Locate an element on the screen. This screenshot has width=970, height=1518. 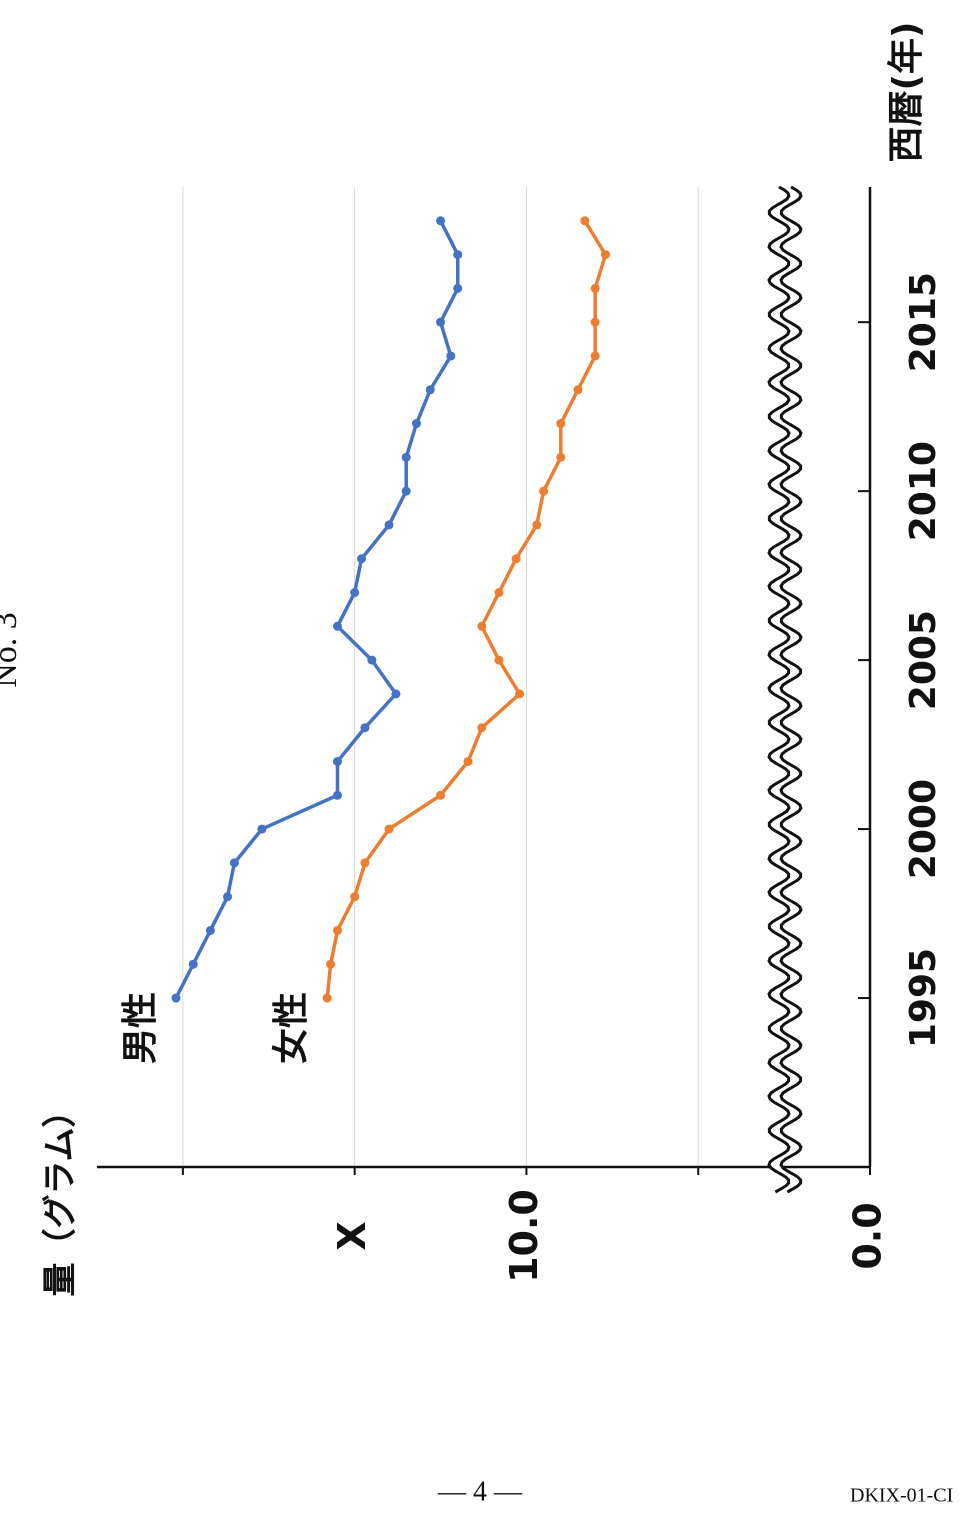
x-tick-label: 2015 is located at coordinates (923, 322).